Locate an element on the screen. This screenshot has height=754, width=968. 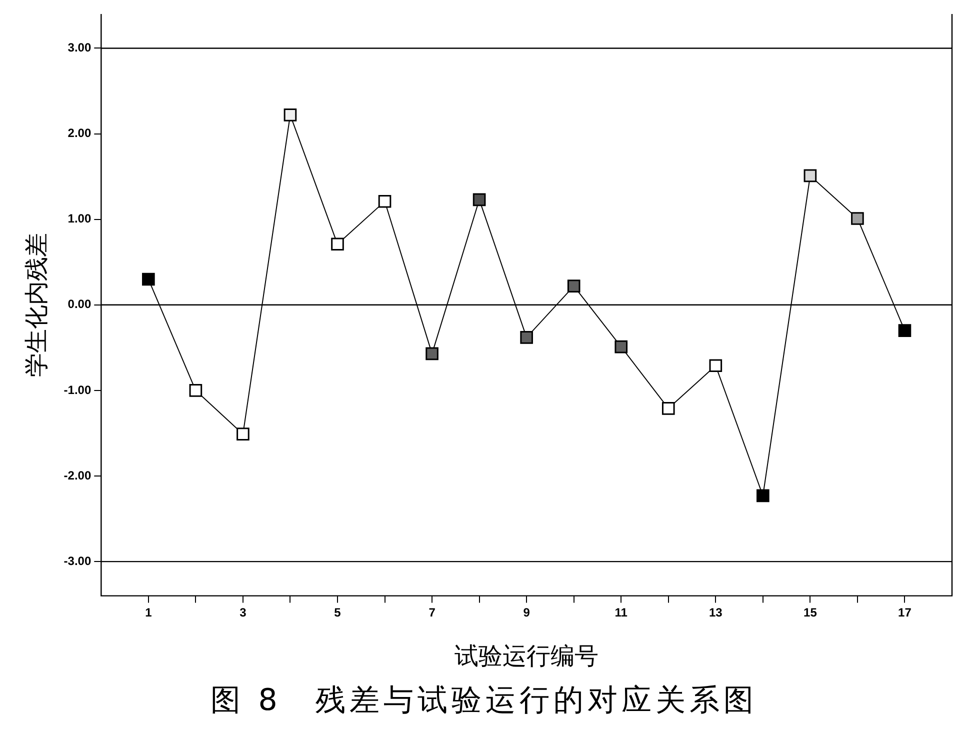
x-tick-label: 11 is located at coordinates (621, 612).